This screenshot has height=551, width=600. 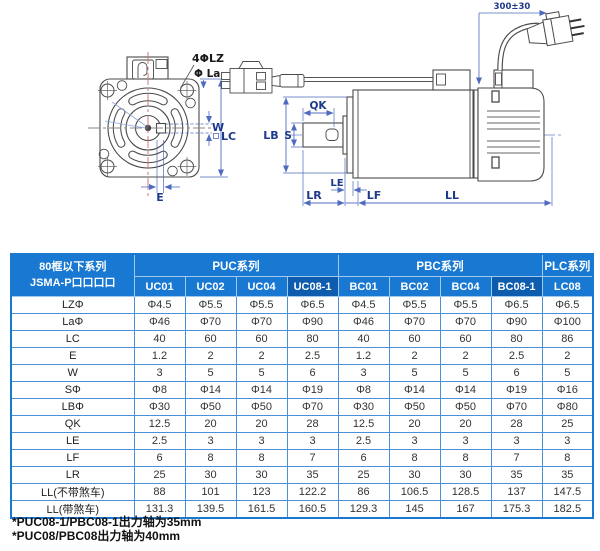 What do you see at coordinates (555, 29) in the screenshot?
I see `power-connector` at bounding box center [555, 29].